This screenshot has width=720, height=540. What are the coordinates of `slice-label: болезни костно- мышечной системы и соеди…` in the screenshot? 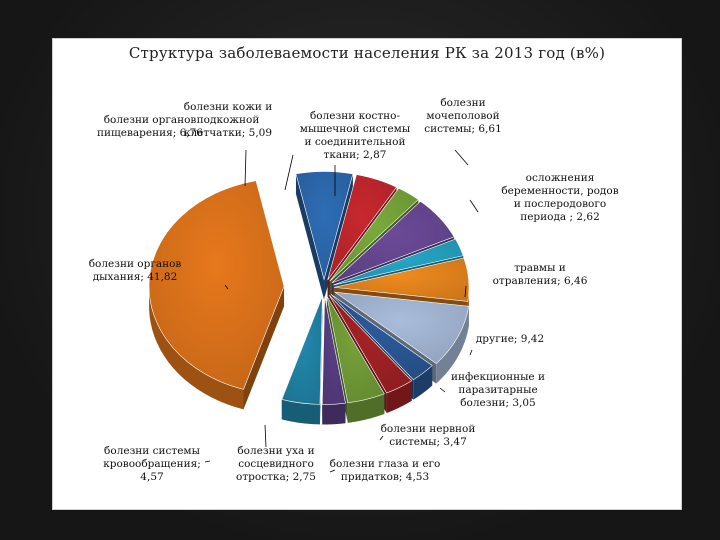 It's located at (355, 135).